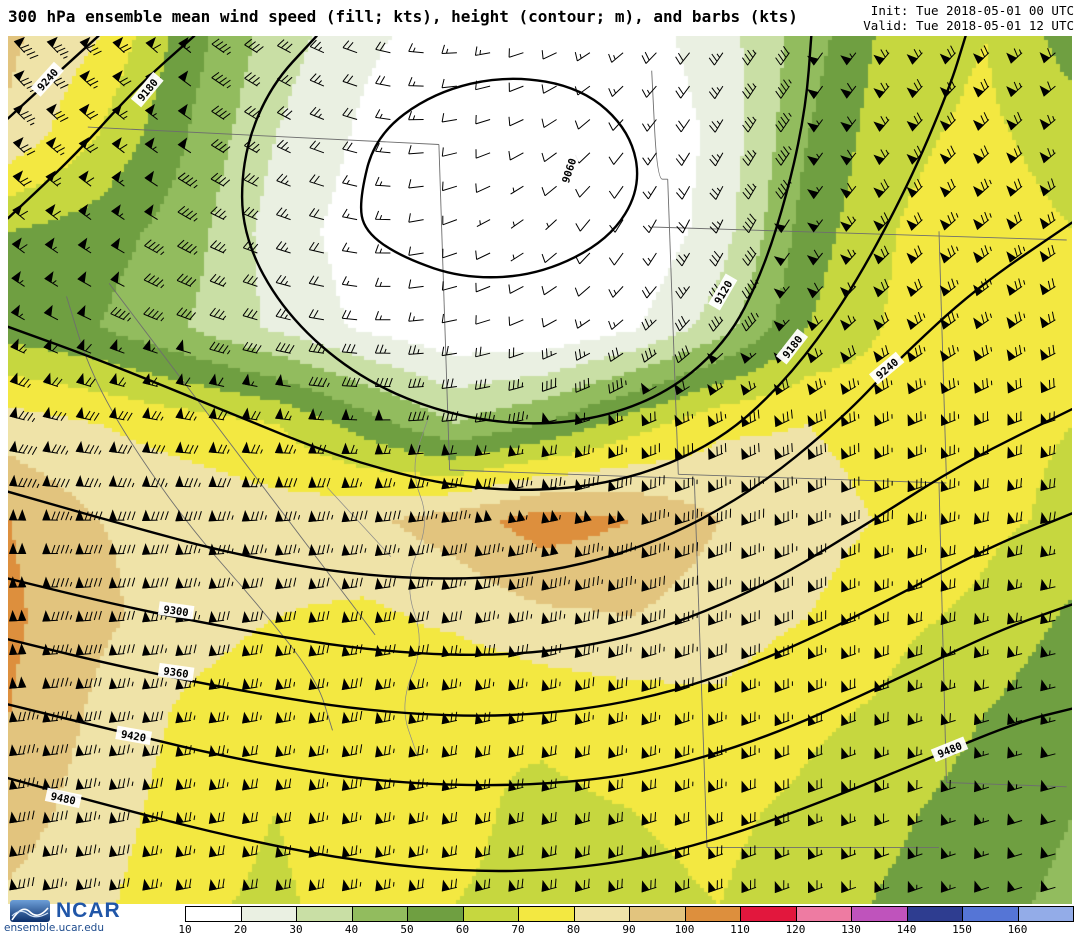 This screenshot has width=1080, height=936. What do you see at coordinates (906, 929) in the screenshot?
I see `colorbar-tick-label: 140` at bounding box center [906, 929].